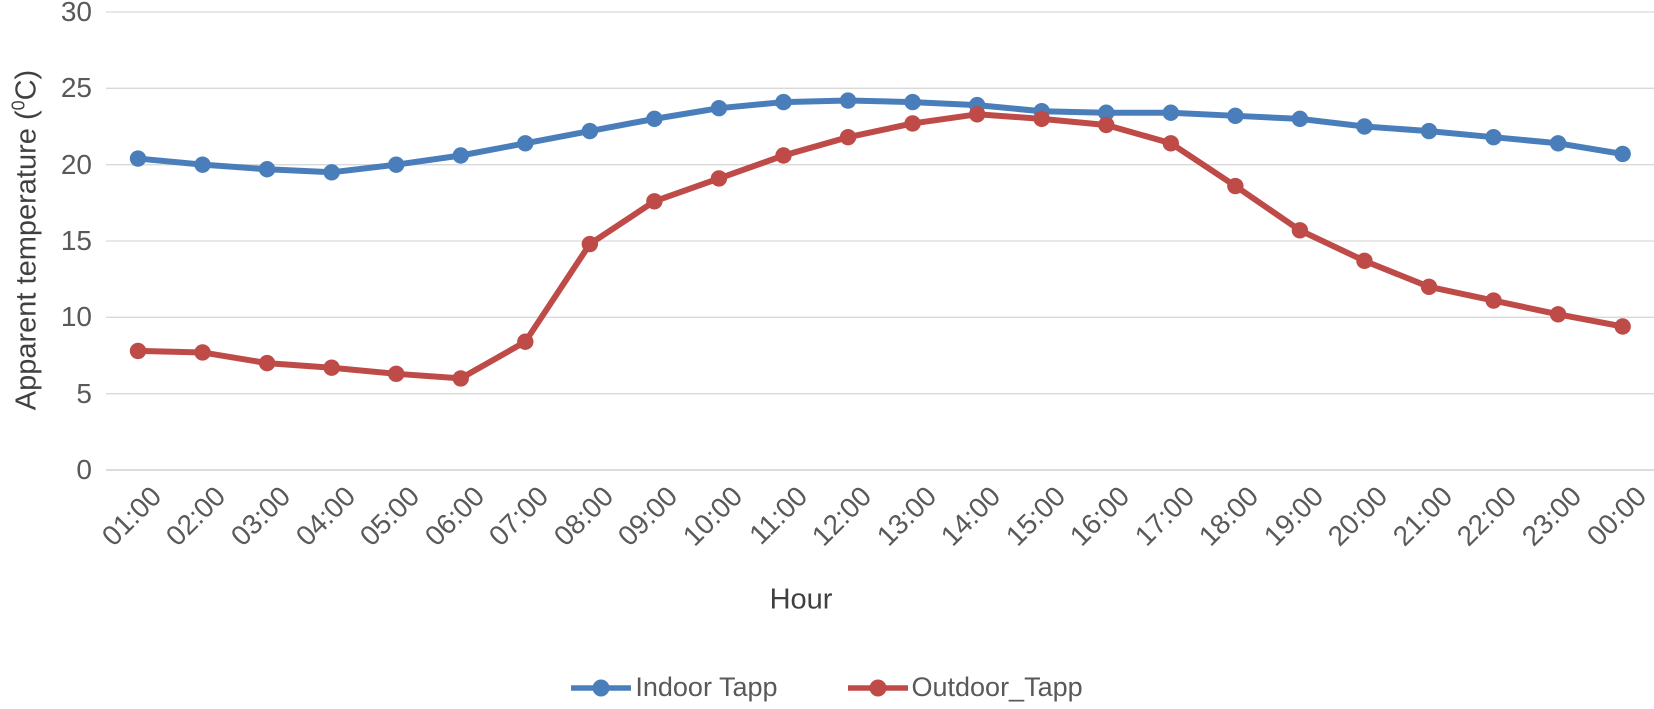 This screenshot has width=1654, height=709. What do you see at coordinates (76, 240) in the screenshot?
I see `y-tick-label: 15` at bounding box center [76, 240].